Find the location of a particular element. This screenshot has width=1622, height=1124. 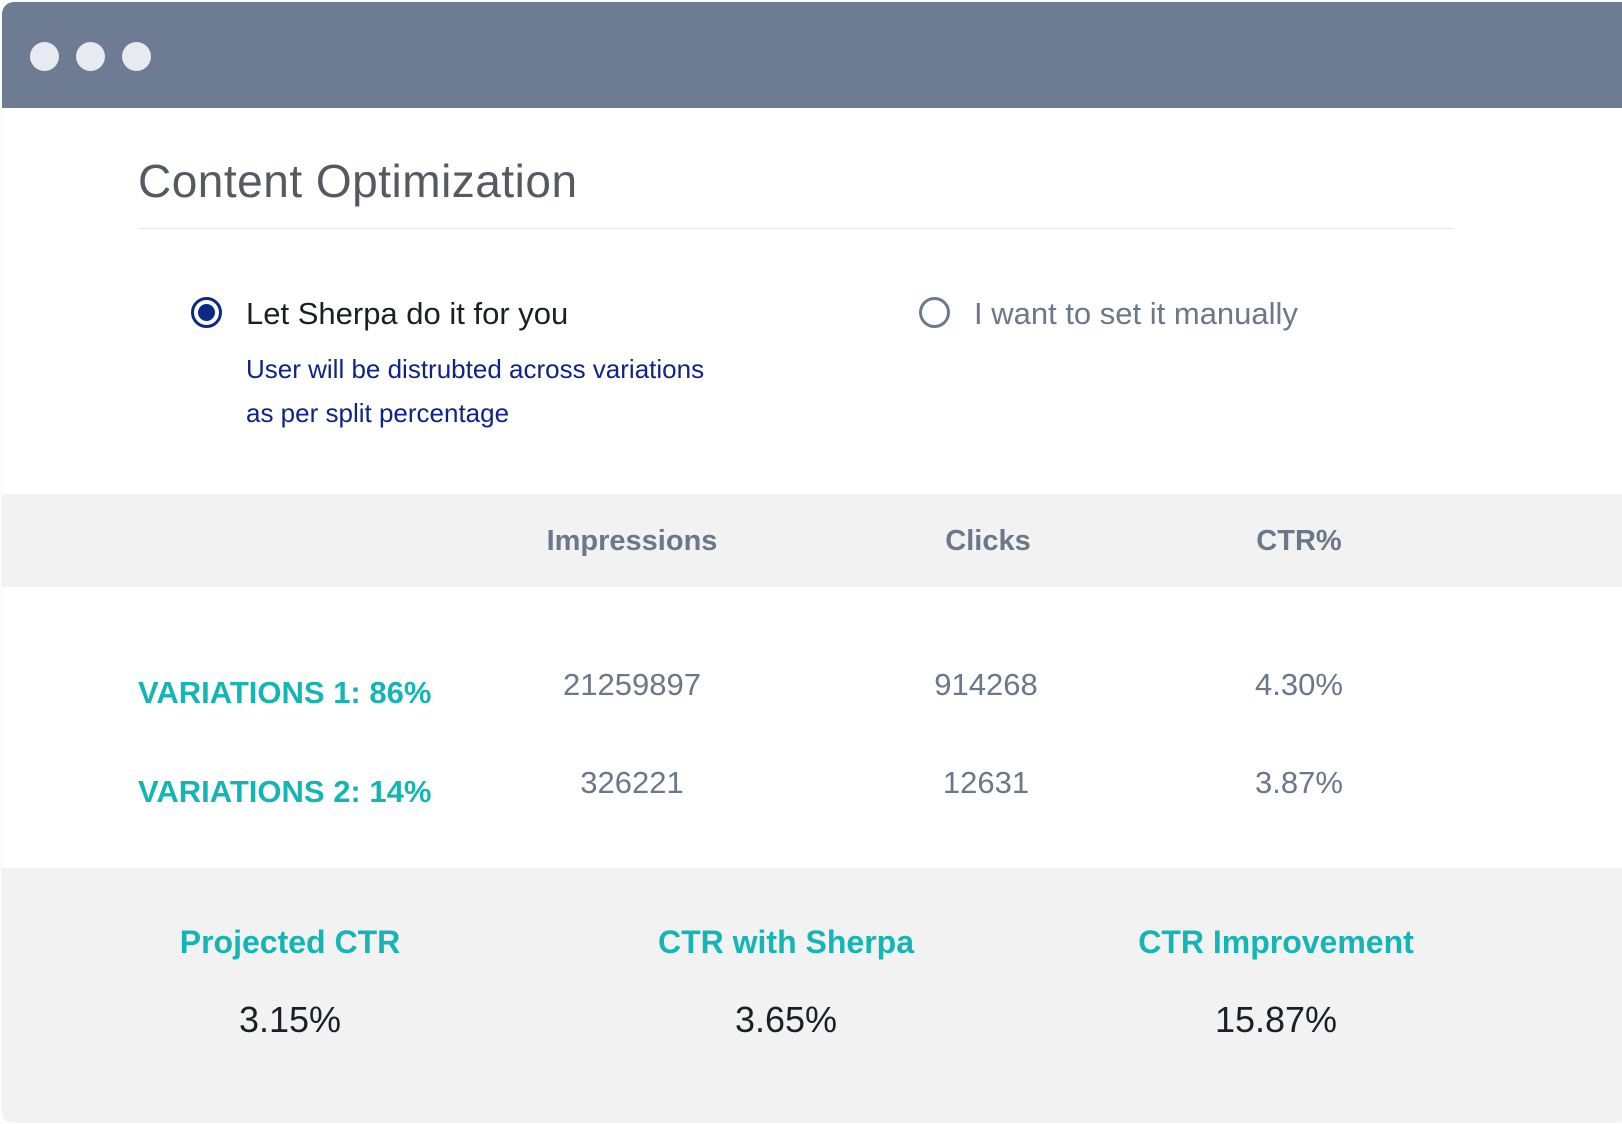

impressions-value: 21259897 is located at coordinates (632, 684).